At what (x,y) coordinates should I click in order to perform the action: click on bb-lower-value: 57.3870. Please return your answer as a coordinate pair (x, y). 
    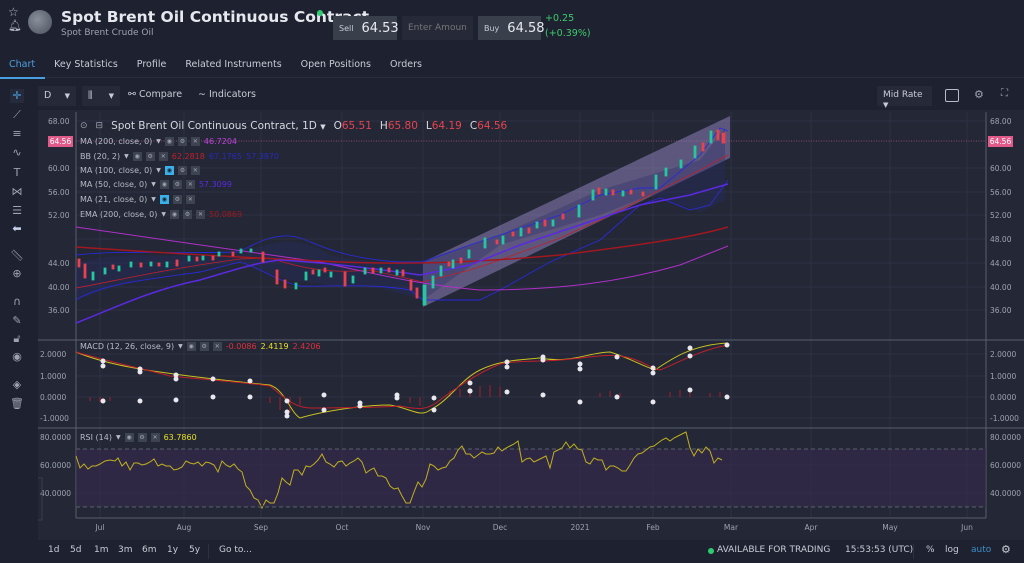
    Looking at the image, I should click on (262, 156).